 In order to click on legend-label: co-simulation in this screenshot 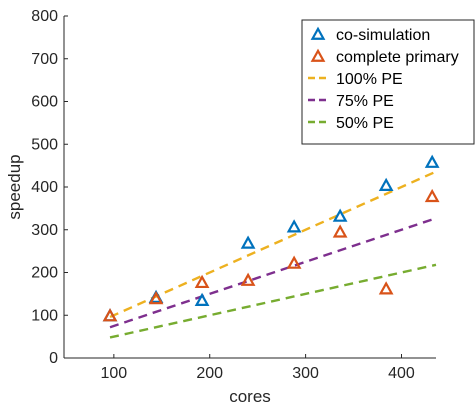, I will do `click(383, 35)`.